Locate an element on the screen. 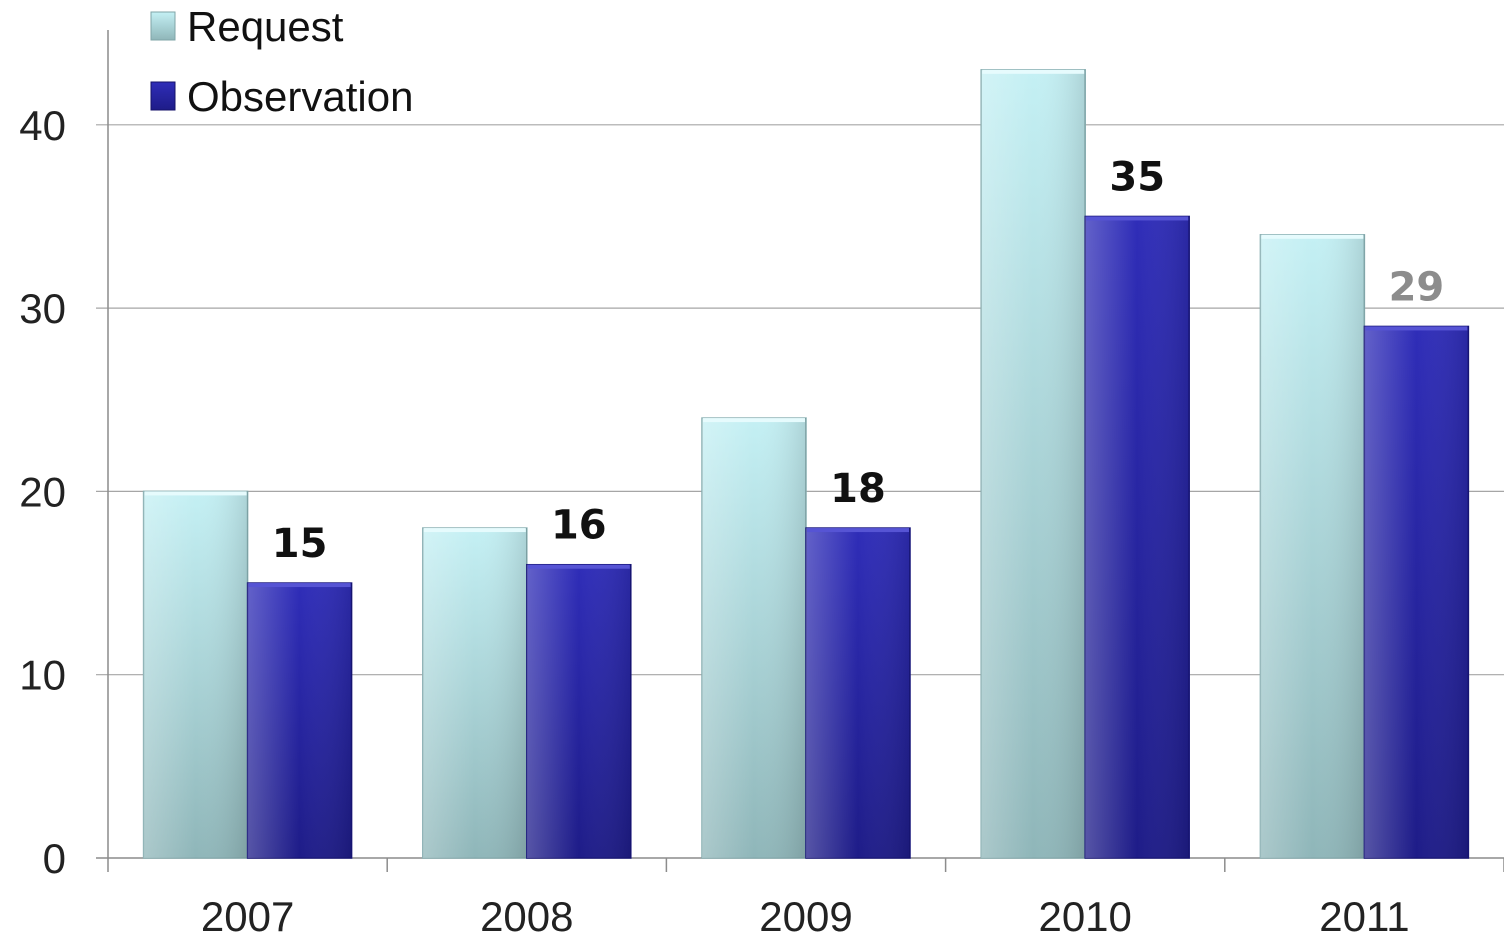  data-label: 16 is located at coordinates (579, 526).